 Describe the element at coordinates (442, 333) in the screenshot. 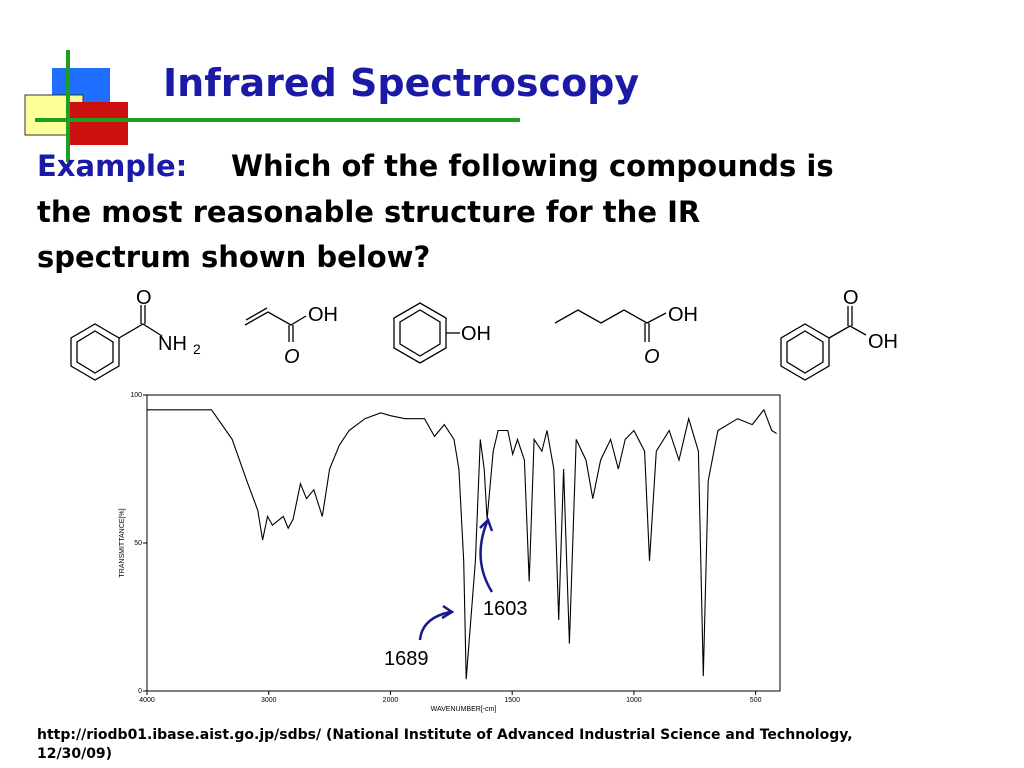

I see `structure: OH` at that location.